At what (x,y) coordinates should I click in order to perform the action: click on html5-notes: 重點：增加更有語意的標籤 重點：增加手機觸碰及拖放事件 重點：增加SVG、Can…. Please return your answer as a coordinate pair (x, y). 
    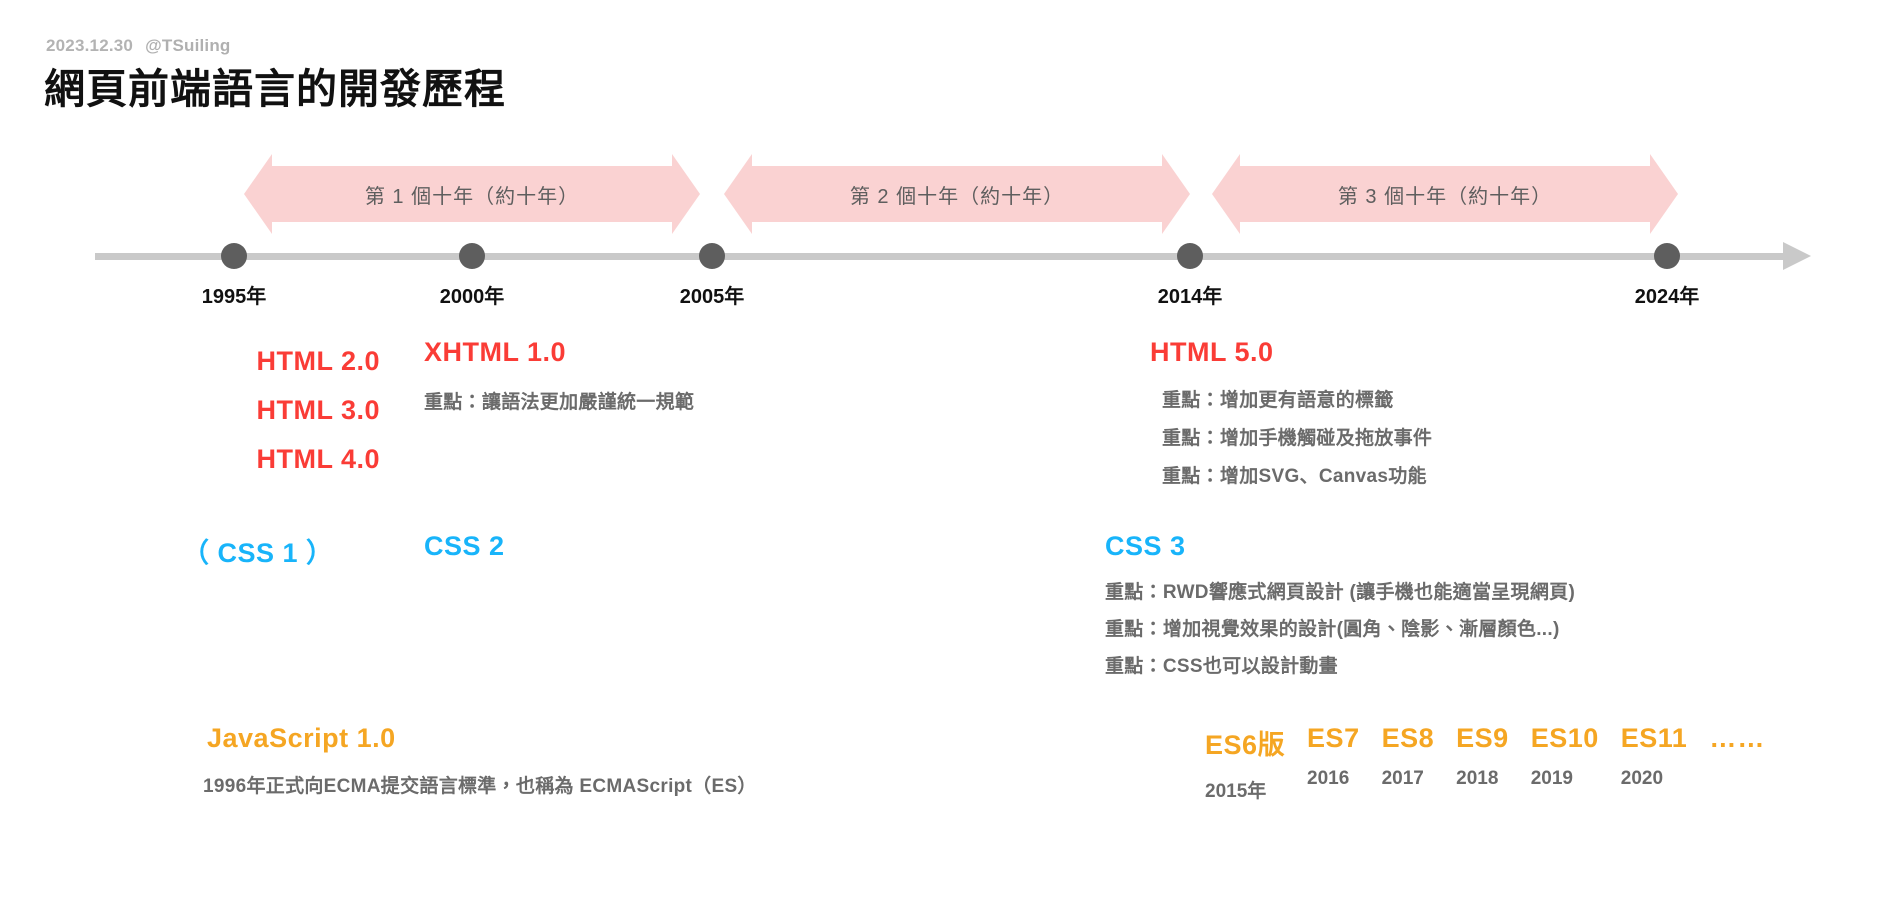
    Looking at the image, I should click on (1297, 439).